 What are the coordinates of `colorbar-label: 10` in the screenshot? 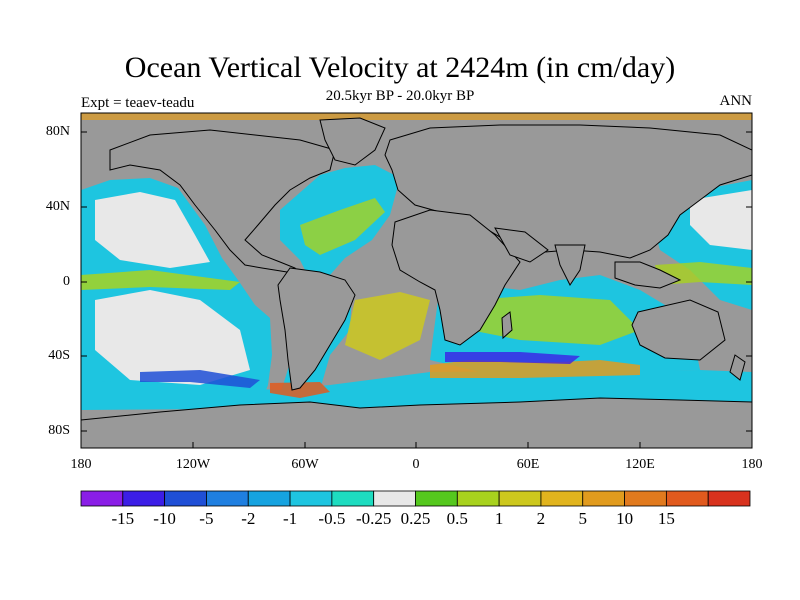 It's located at (625, 518).